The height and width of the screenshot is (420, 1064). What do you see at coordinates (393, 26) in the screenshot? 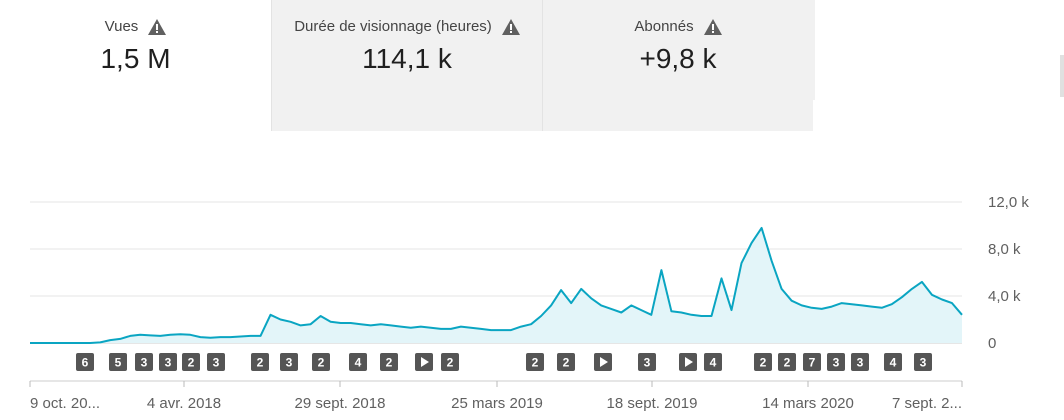
I see `tab-watch-time-label: Durée de visionnage (heures)` at bounding box center [393, 26].